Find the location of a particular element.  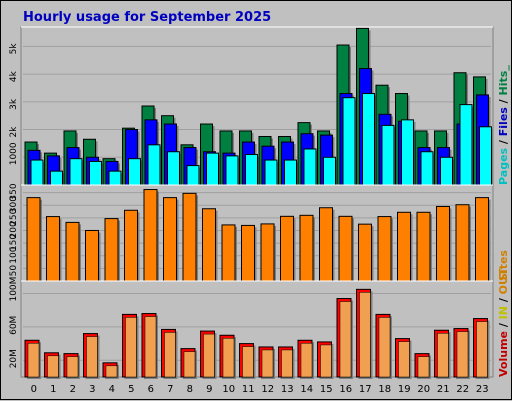

hour-tick-label: 10 is located at coordinates (228, 389).